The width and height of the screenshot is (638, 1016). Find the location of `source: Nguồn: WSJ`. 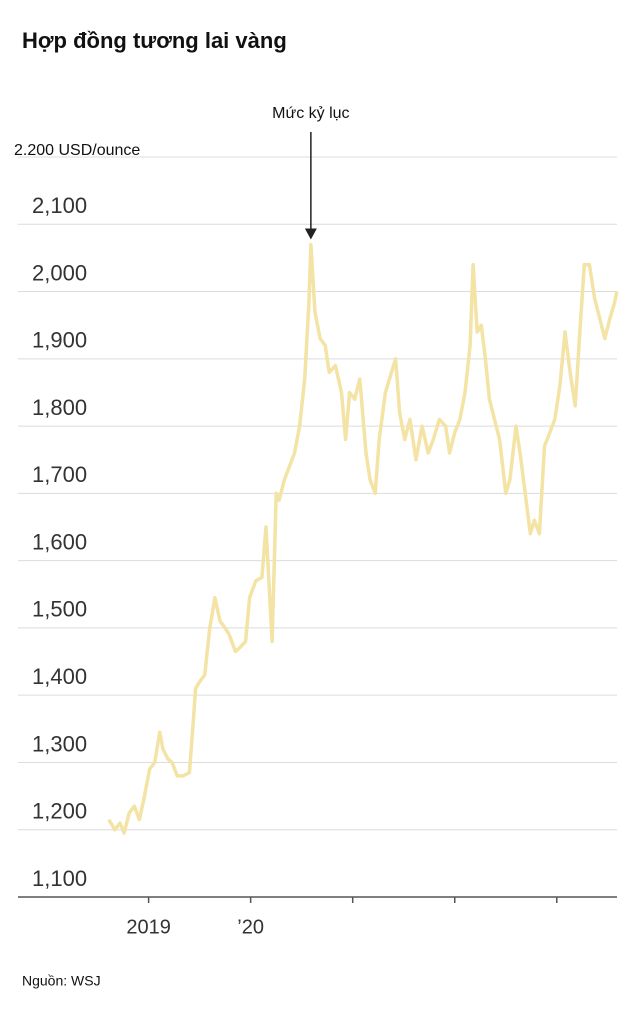

source: Nguồn: WSJ is located at coordinates (61, 981).